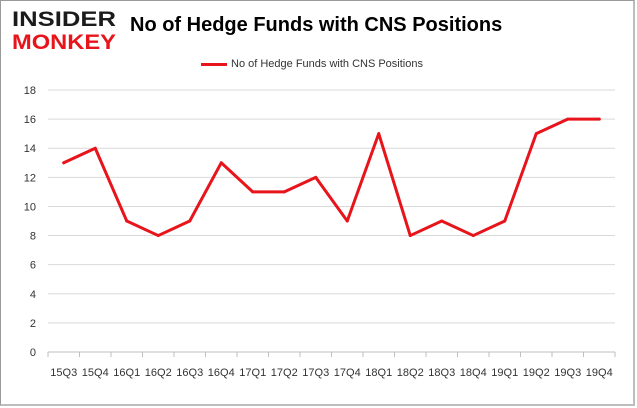  I want to click on legend-swatch, so click(214, 64).